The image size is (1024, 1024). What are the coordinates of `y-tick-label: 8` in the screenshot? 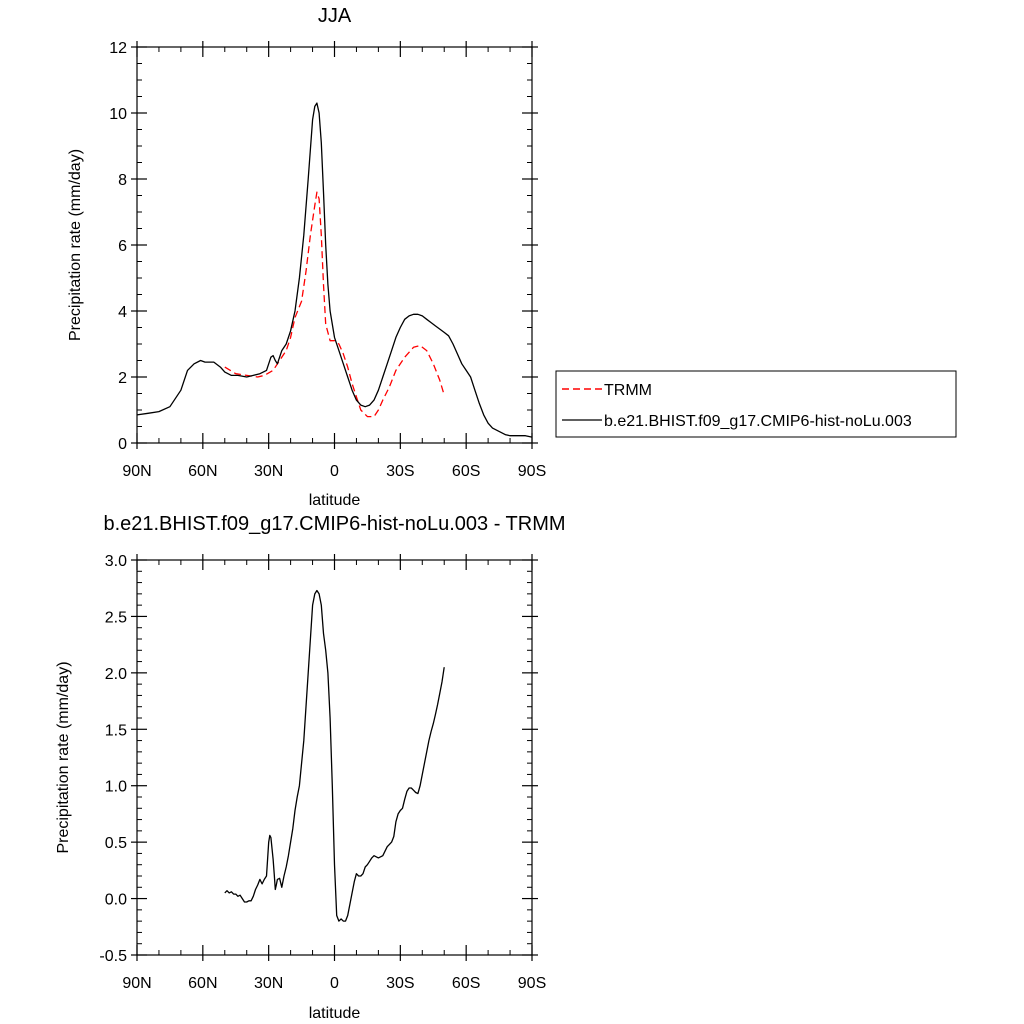 It's located at (122, 180).